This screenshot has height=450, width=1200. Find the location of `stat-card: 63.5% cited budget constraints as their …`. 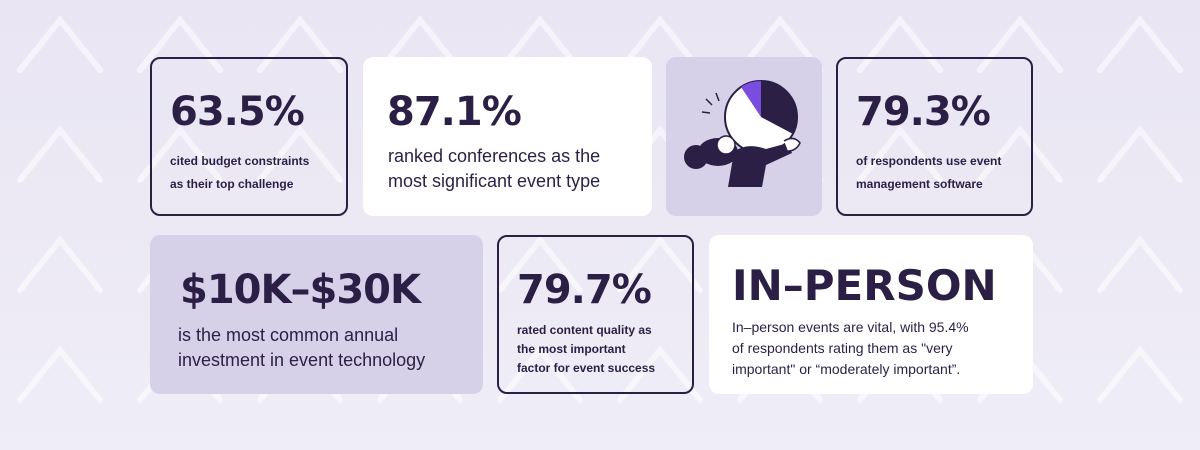

stat-card: 63.5% cited budget constraints as their … is located at coordinates (249, 136).